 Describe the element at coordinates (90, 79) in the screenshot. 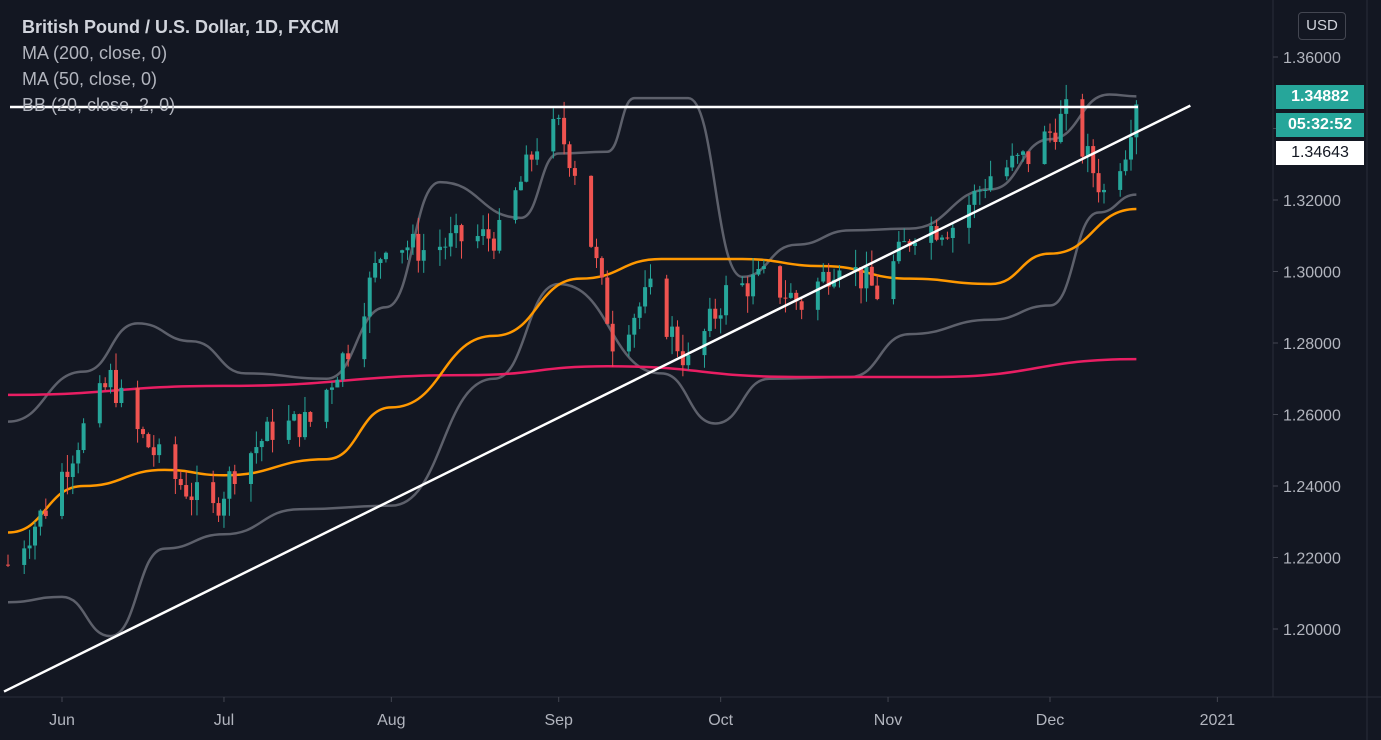

I see `legend-ma50: MA (50, close, 0)` at that location.